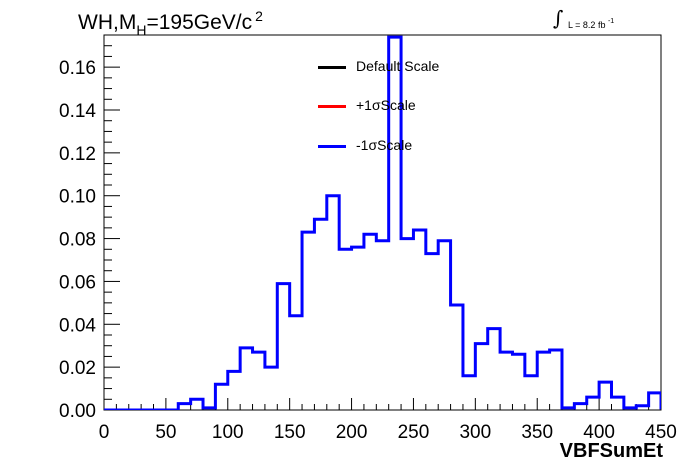 This screenshot has width=696, height=472. I want to click on legend-entry-plus1sigma: +1σScale, so click(367, 105).